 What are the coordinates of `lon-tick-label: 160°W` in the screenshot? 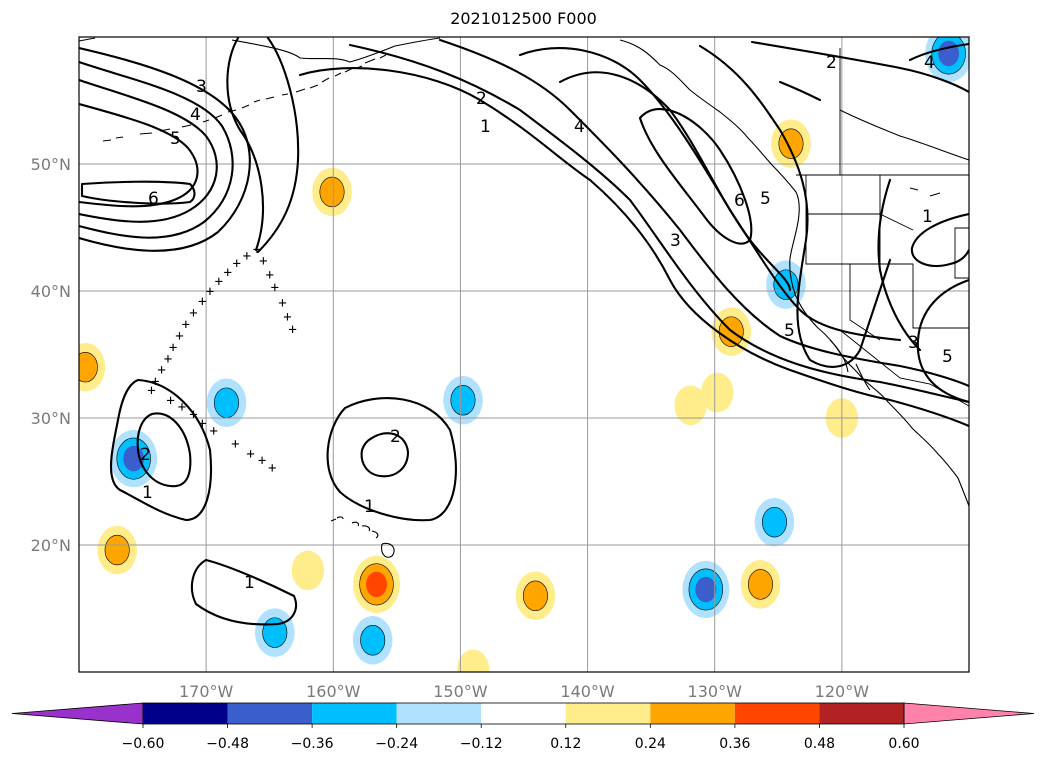 It's located at (333, 691).